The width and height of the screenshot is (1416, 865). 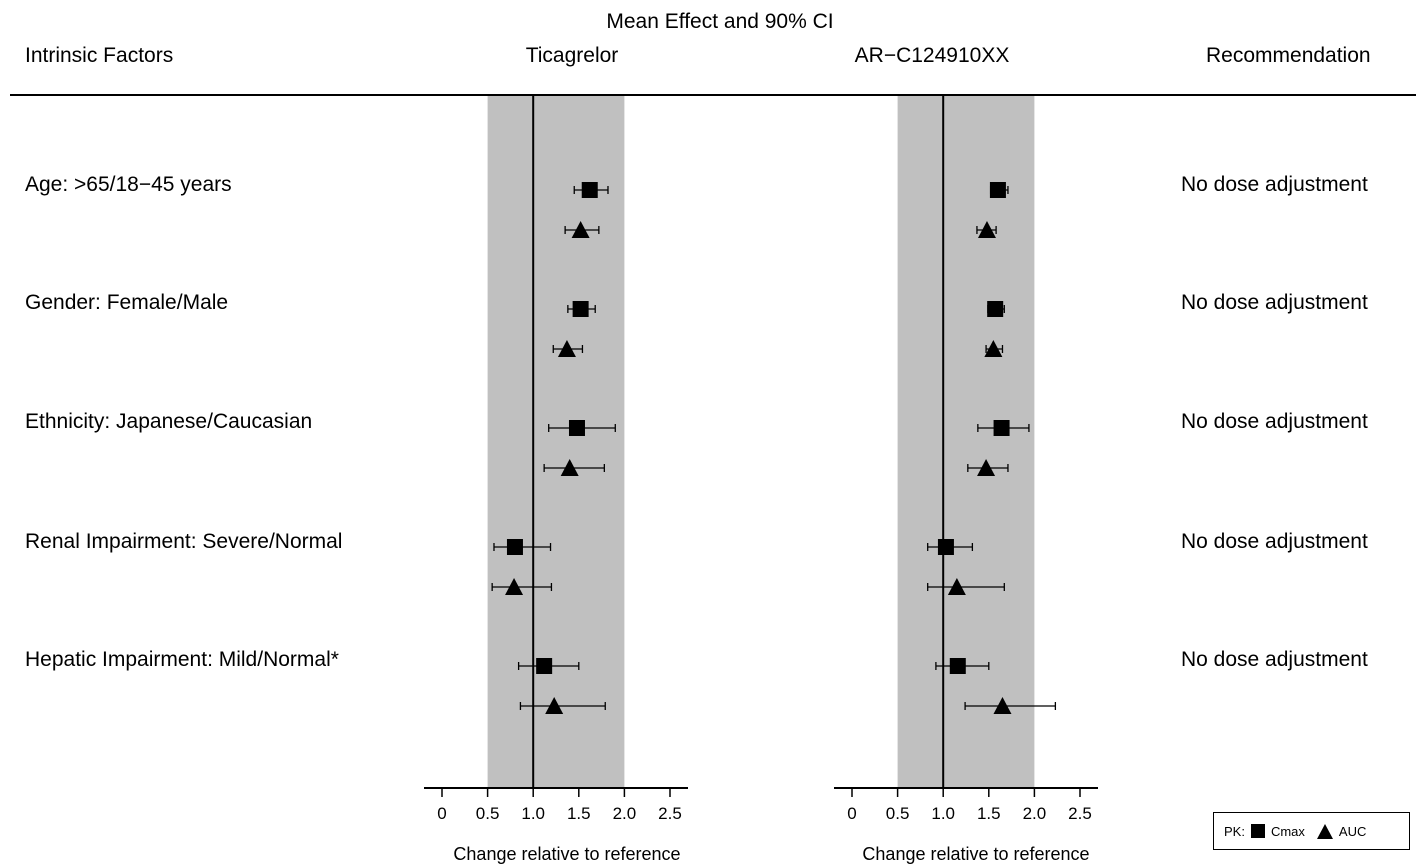 What do you see at coordinates (99, 55) in the screenshot?
I see `factors-column-header: Intrinsic Factors` at bounding box center [99, 55].